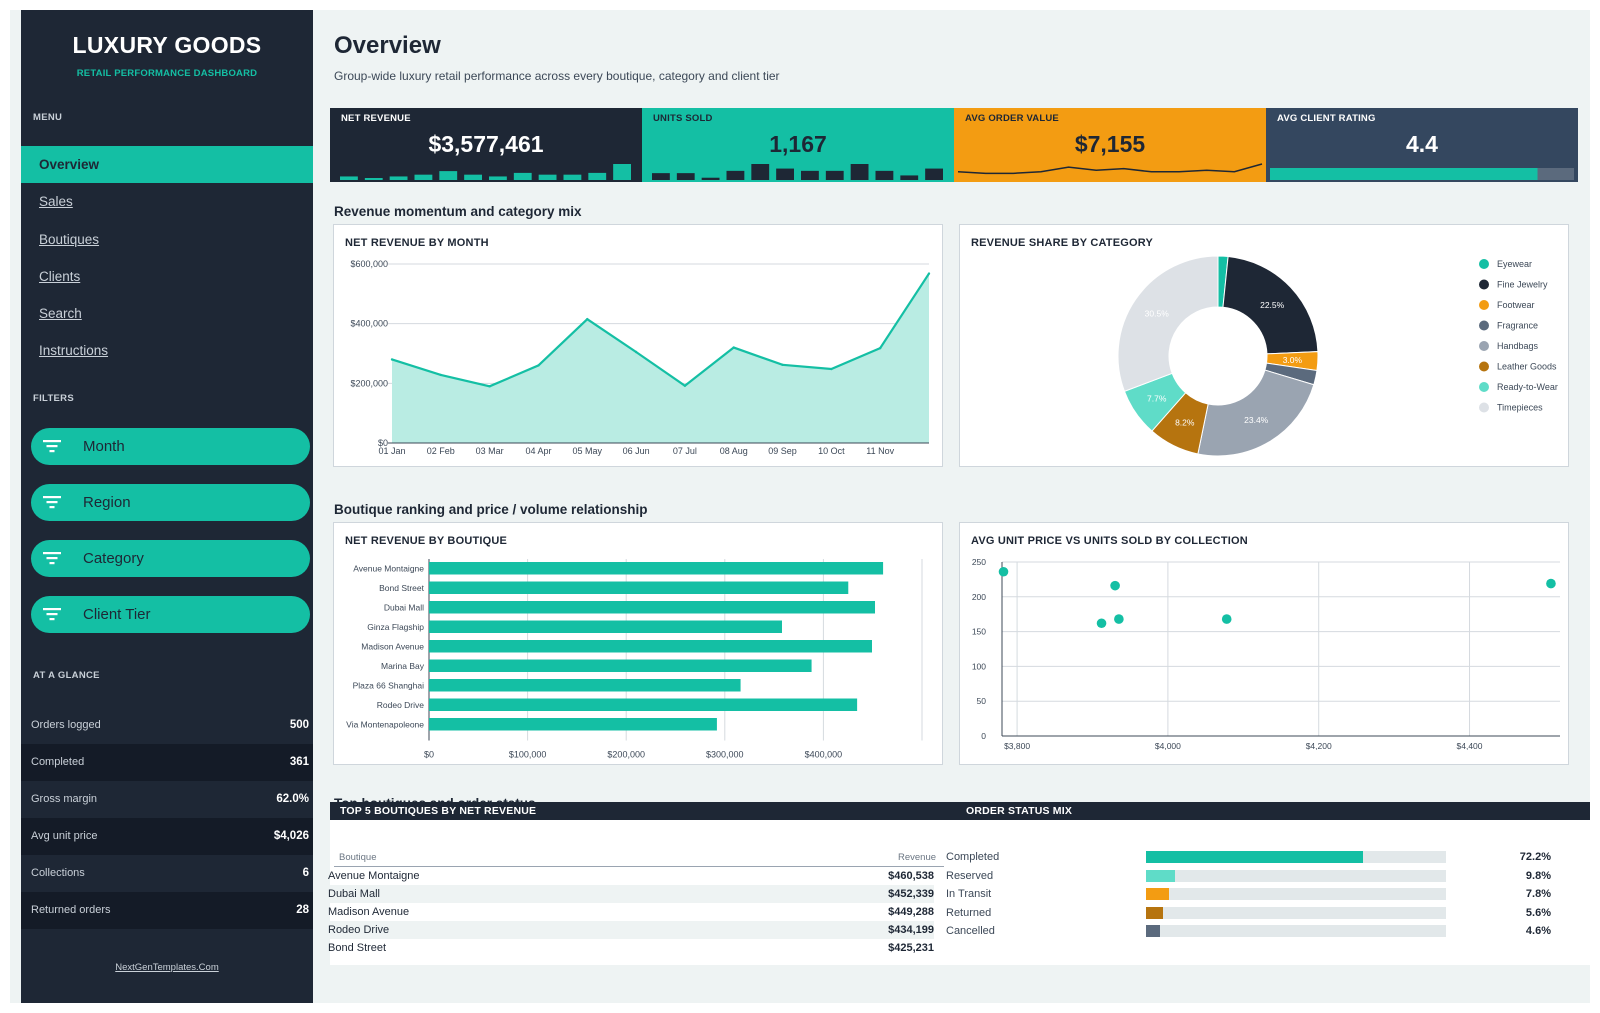 The height and width of the screenshot is (1013, 1600). I want to click on boutique-name: Dubai Mall, so click(354, 894).